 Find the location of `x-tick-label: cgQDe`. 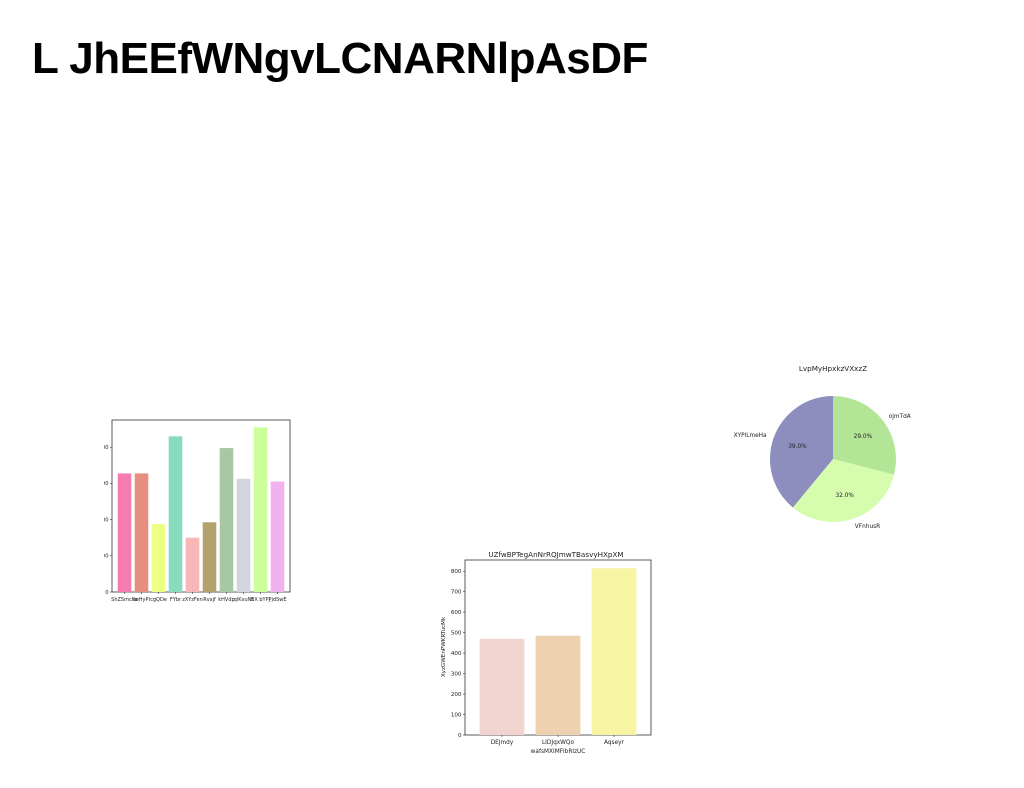

x-tick-label: cgQDe is located at coordinates (158, 600).